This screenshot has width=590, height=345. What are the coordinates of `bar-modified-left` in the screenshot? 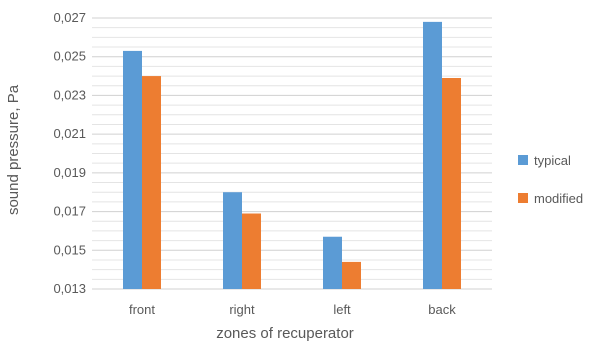 It's located at (351, 275).